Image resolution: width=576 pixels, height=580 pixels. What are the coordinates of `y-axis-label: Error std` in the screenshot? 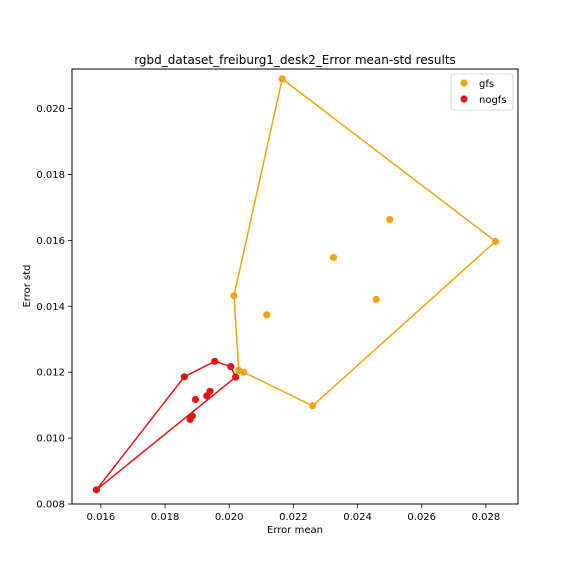 It's located at (27, 285).